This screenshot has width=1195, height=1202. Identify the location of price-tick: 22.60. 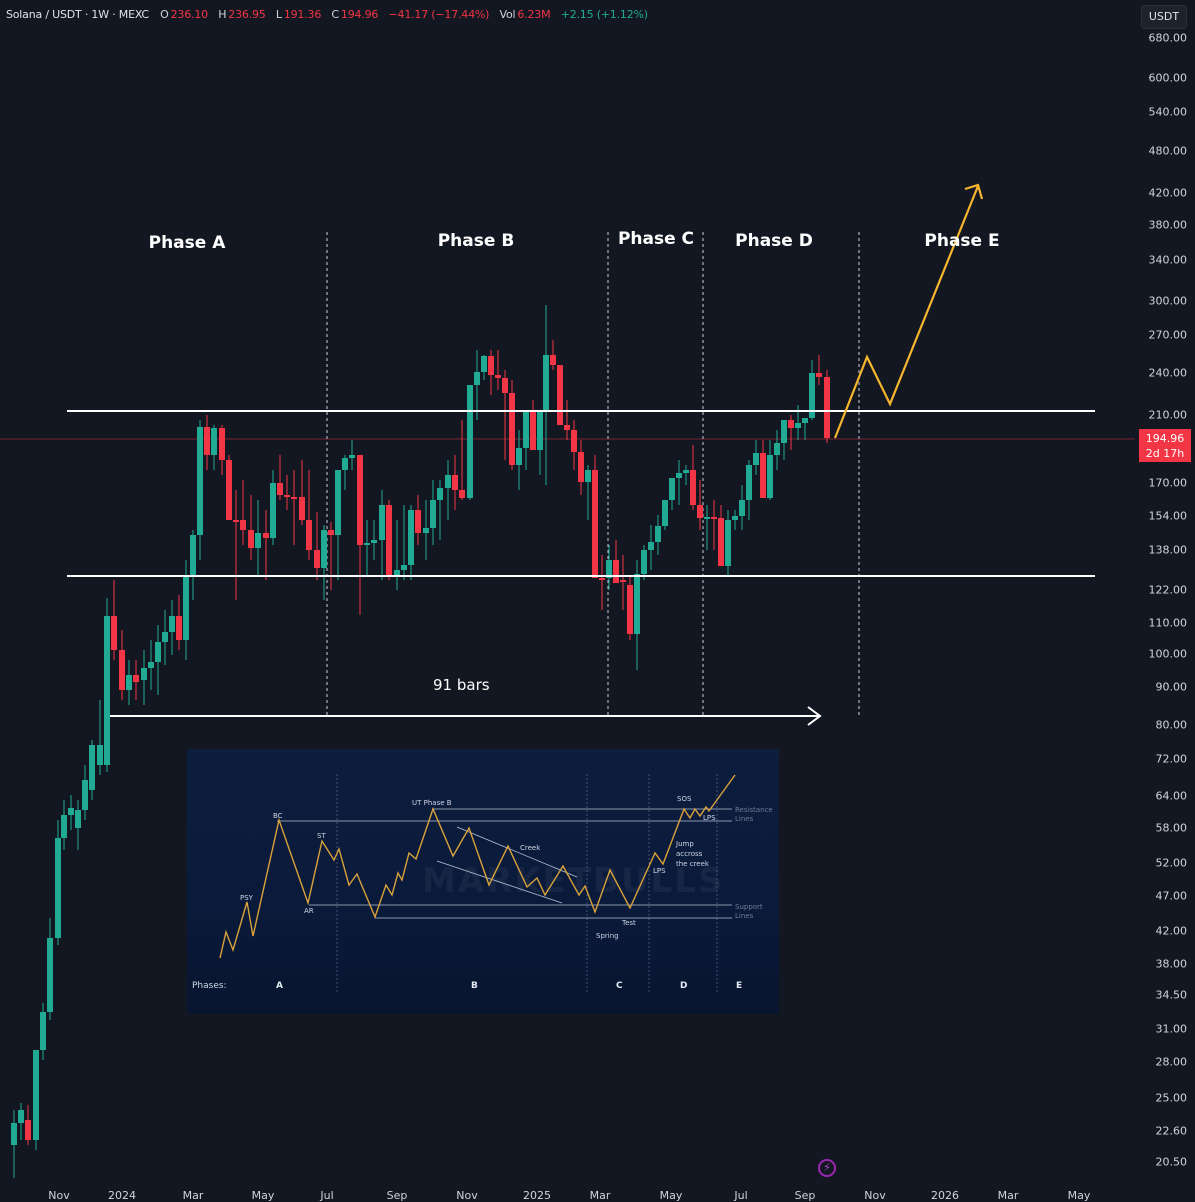
(1171, 1131).